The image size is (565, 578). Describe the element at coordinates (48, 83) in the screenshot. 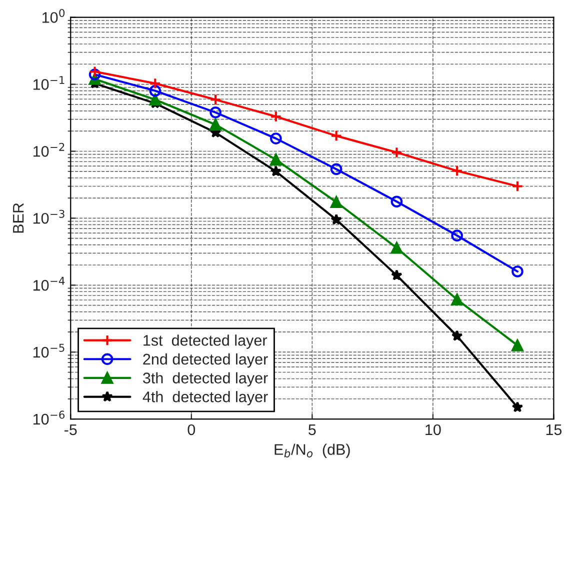

I see `y-tick-label: 10$^{−1}$` at that location.